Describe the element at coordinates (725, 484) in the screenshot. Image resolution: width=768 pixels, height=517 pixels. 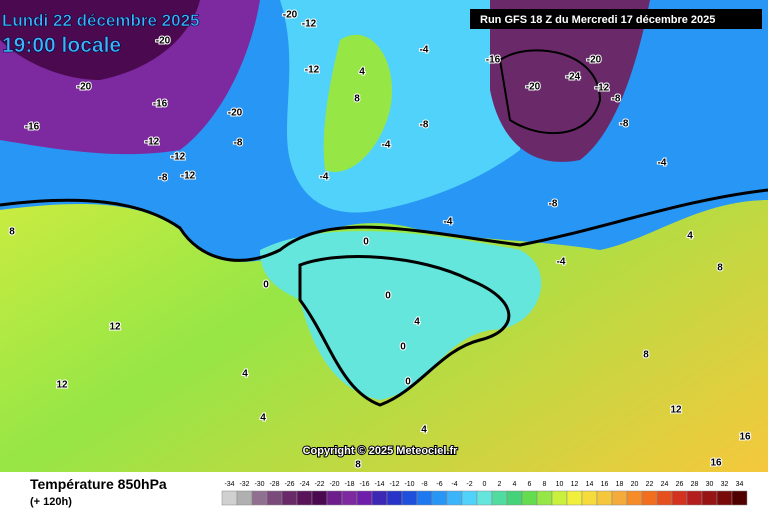
I see `legend-label: 32` at that location.